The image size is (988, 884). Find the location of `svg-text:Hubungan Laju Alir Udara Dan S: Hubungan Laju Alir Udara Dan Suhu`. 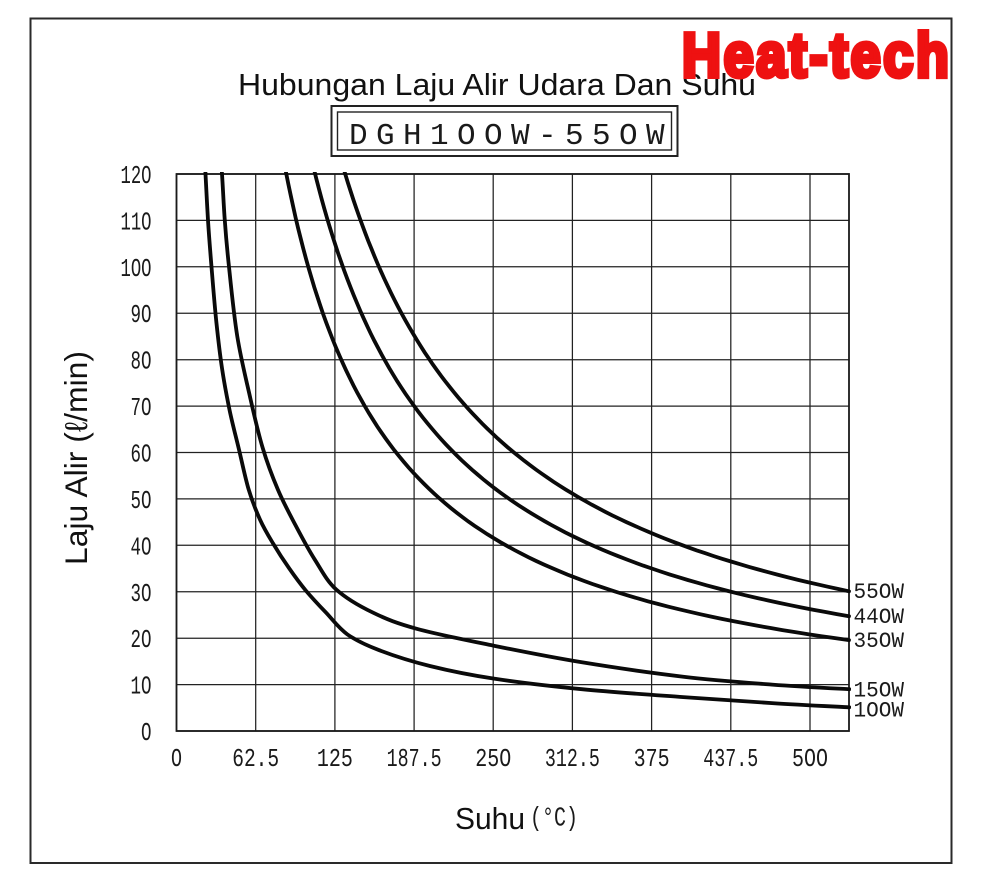

svg-text:Hubungan Laju Alir Udara Dan S: Hubungan Laju Alir Udara Dan Suhu is located at coordinates (497, 84).